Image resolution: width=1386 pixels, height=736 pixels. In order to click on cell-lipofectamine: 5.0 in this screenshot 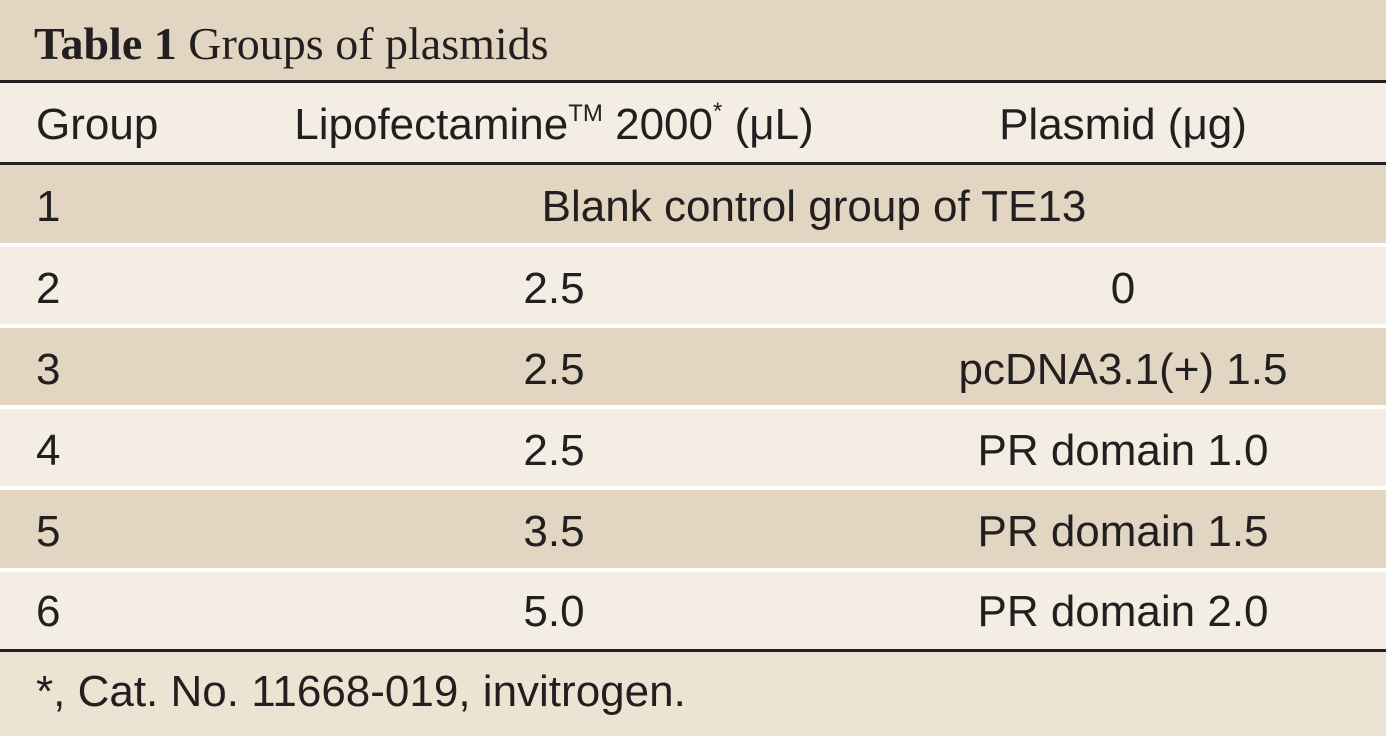, I will do `click(554, 611)`.